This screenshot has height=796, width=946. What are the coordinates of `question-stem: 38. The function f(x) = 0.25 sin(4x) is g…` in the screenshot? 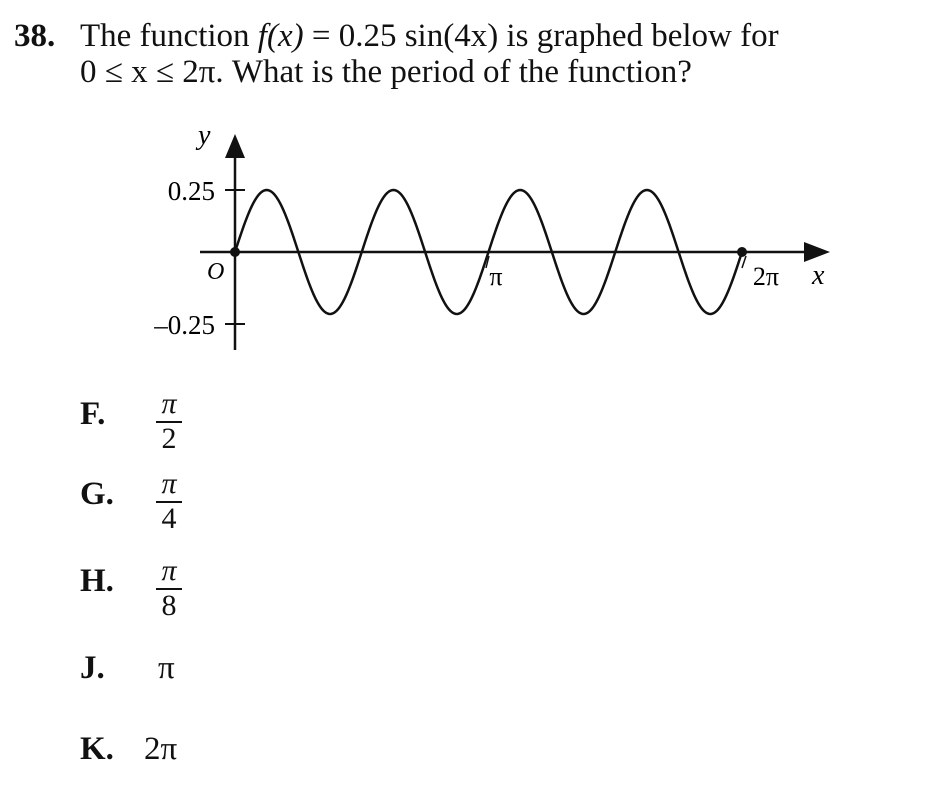 It's located at (474, 54).